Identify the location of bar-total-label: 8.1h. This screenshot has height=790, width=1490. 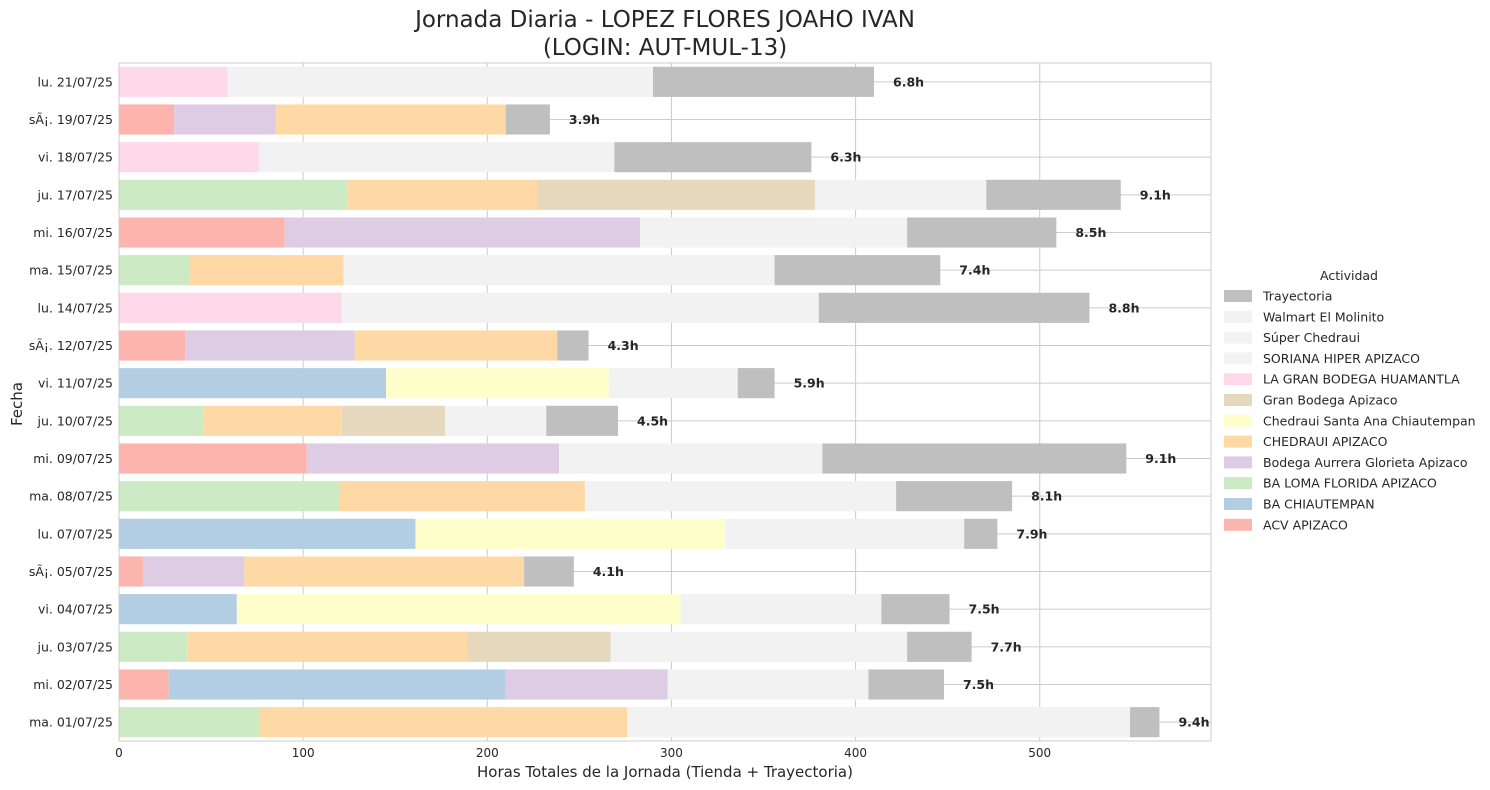
(1046, 496).